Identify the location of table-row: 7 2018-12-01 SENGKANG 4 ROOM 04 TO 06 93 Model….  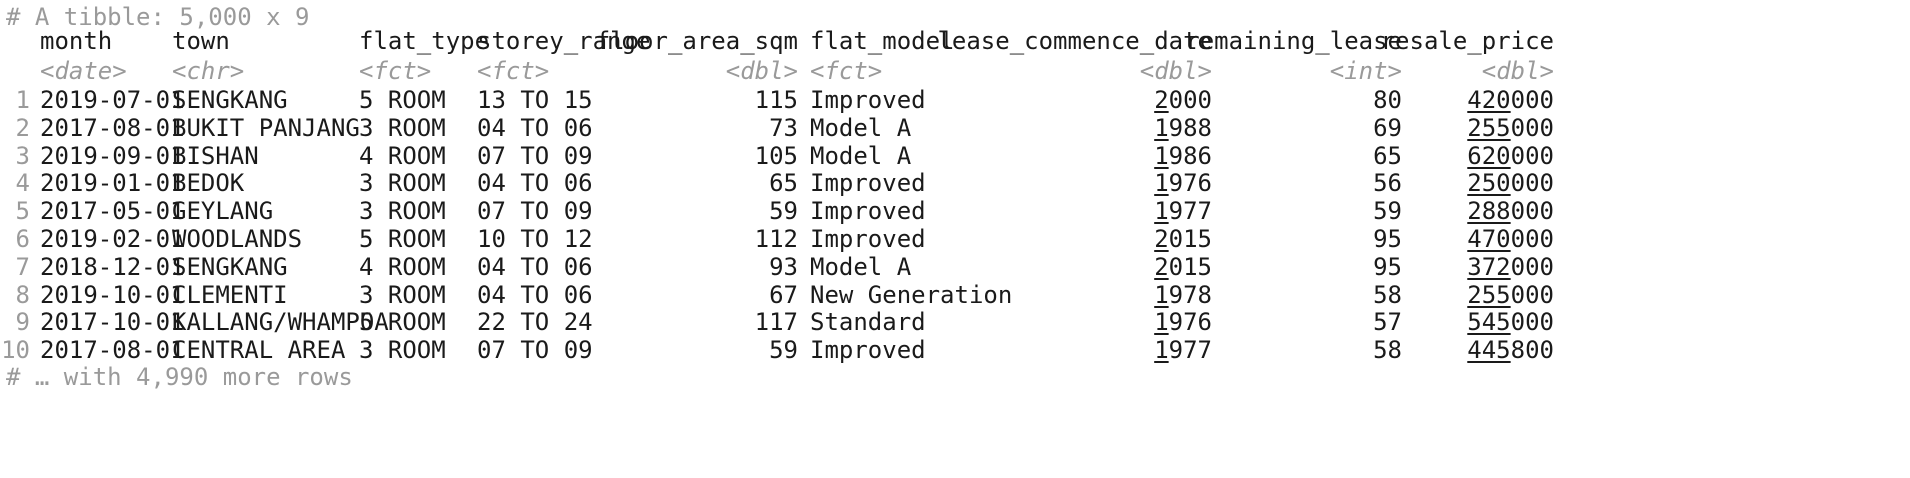
(955, 267).